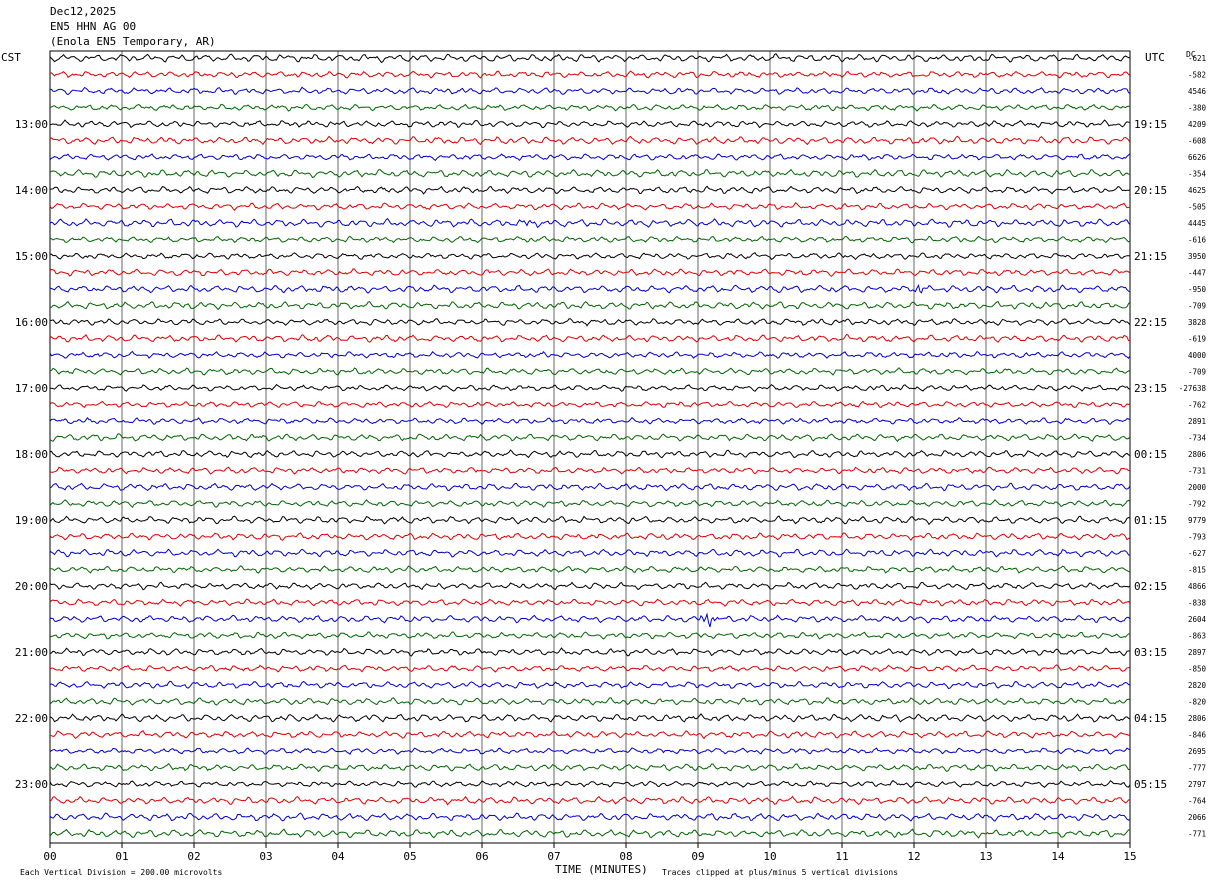  I want to click on right-hour-label: 04:15, so click(1150, 718).